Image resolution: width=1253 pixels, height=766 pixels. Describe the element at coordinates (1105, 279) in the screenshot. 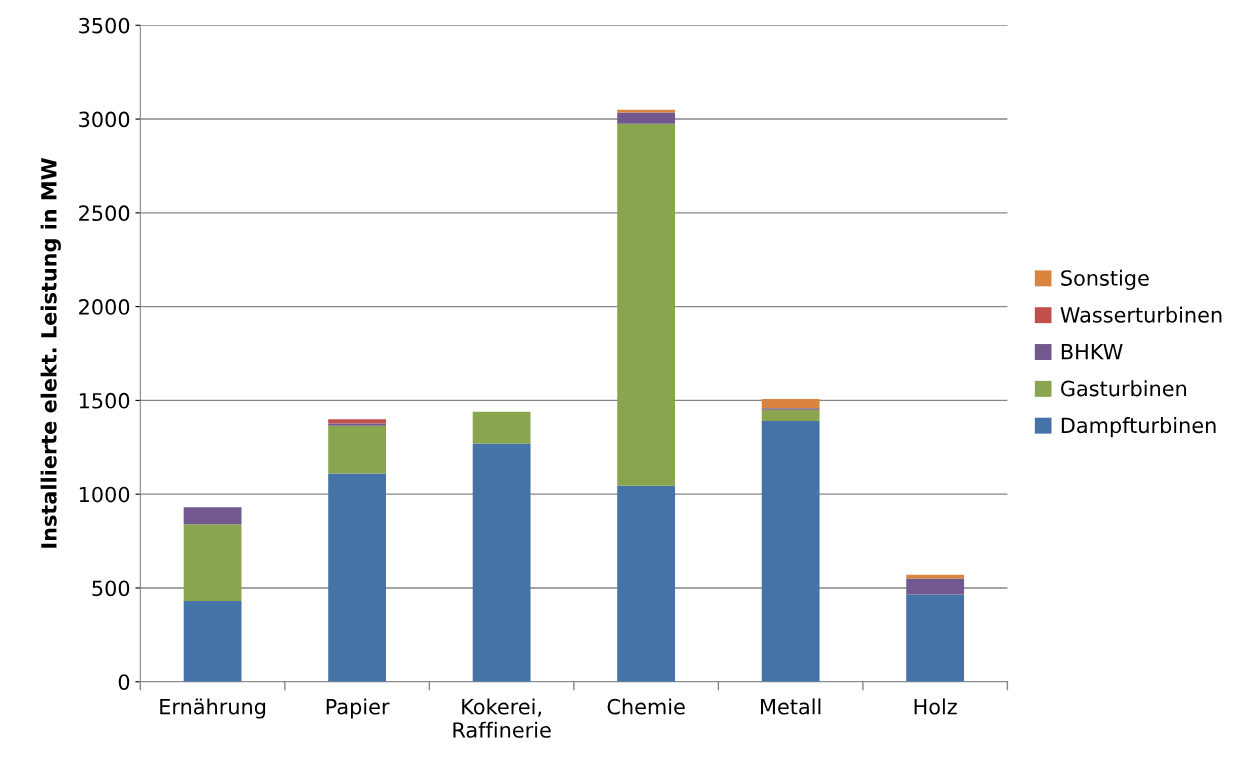

I see `legend-label: Sonstige` at that location.